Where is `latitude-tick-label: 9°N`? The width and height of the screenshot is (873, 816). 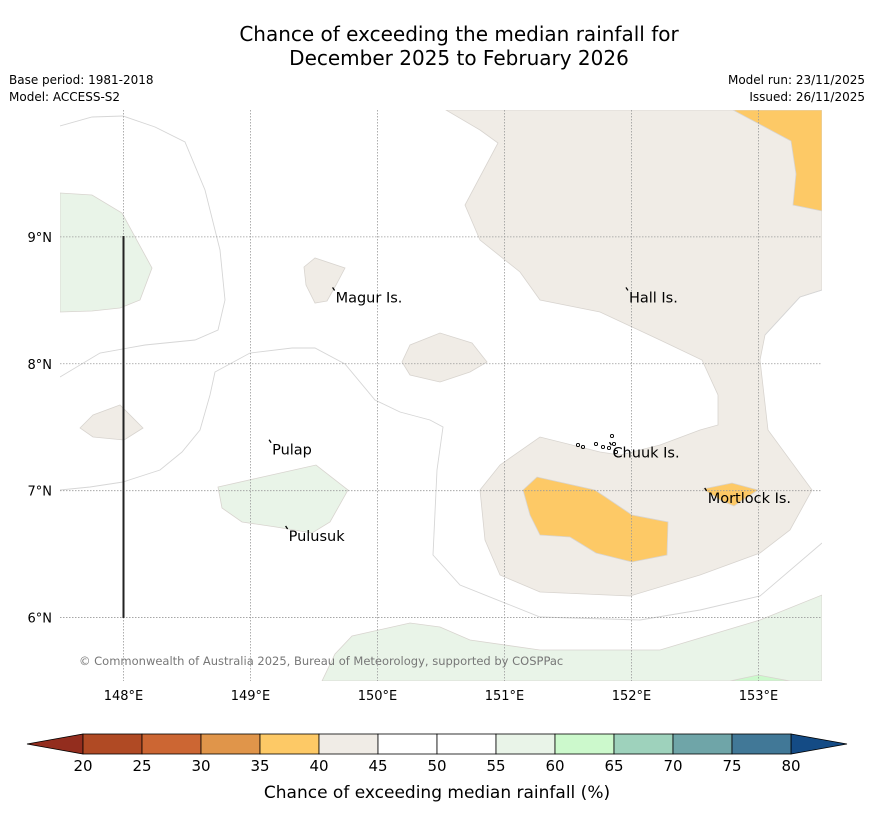
latitude-tick-label: 9°N is located at coordinates (40, 238).